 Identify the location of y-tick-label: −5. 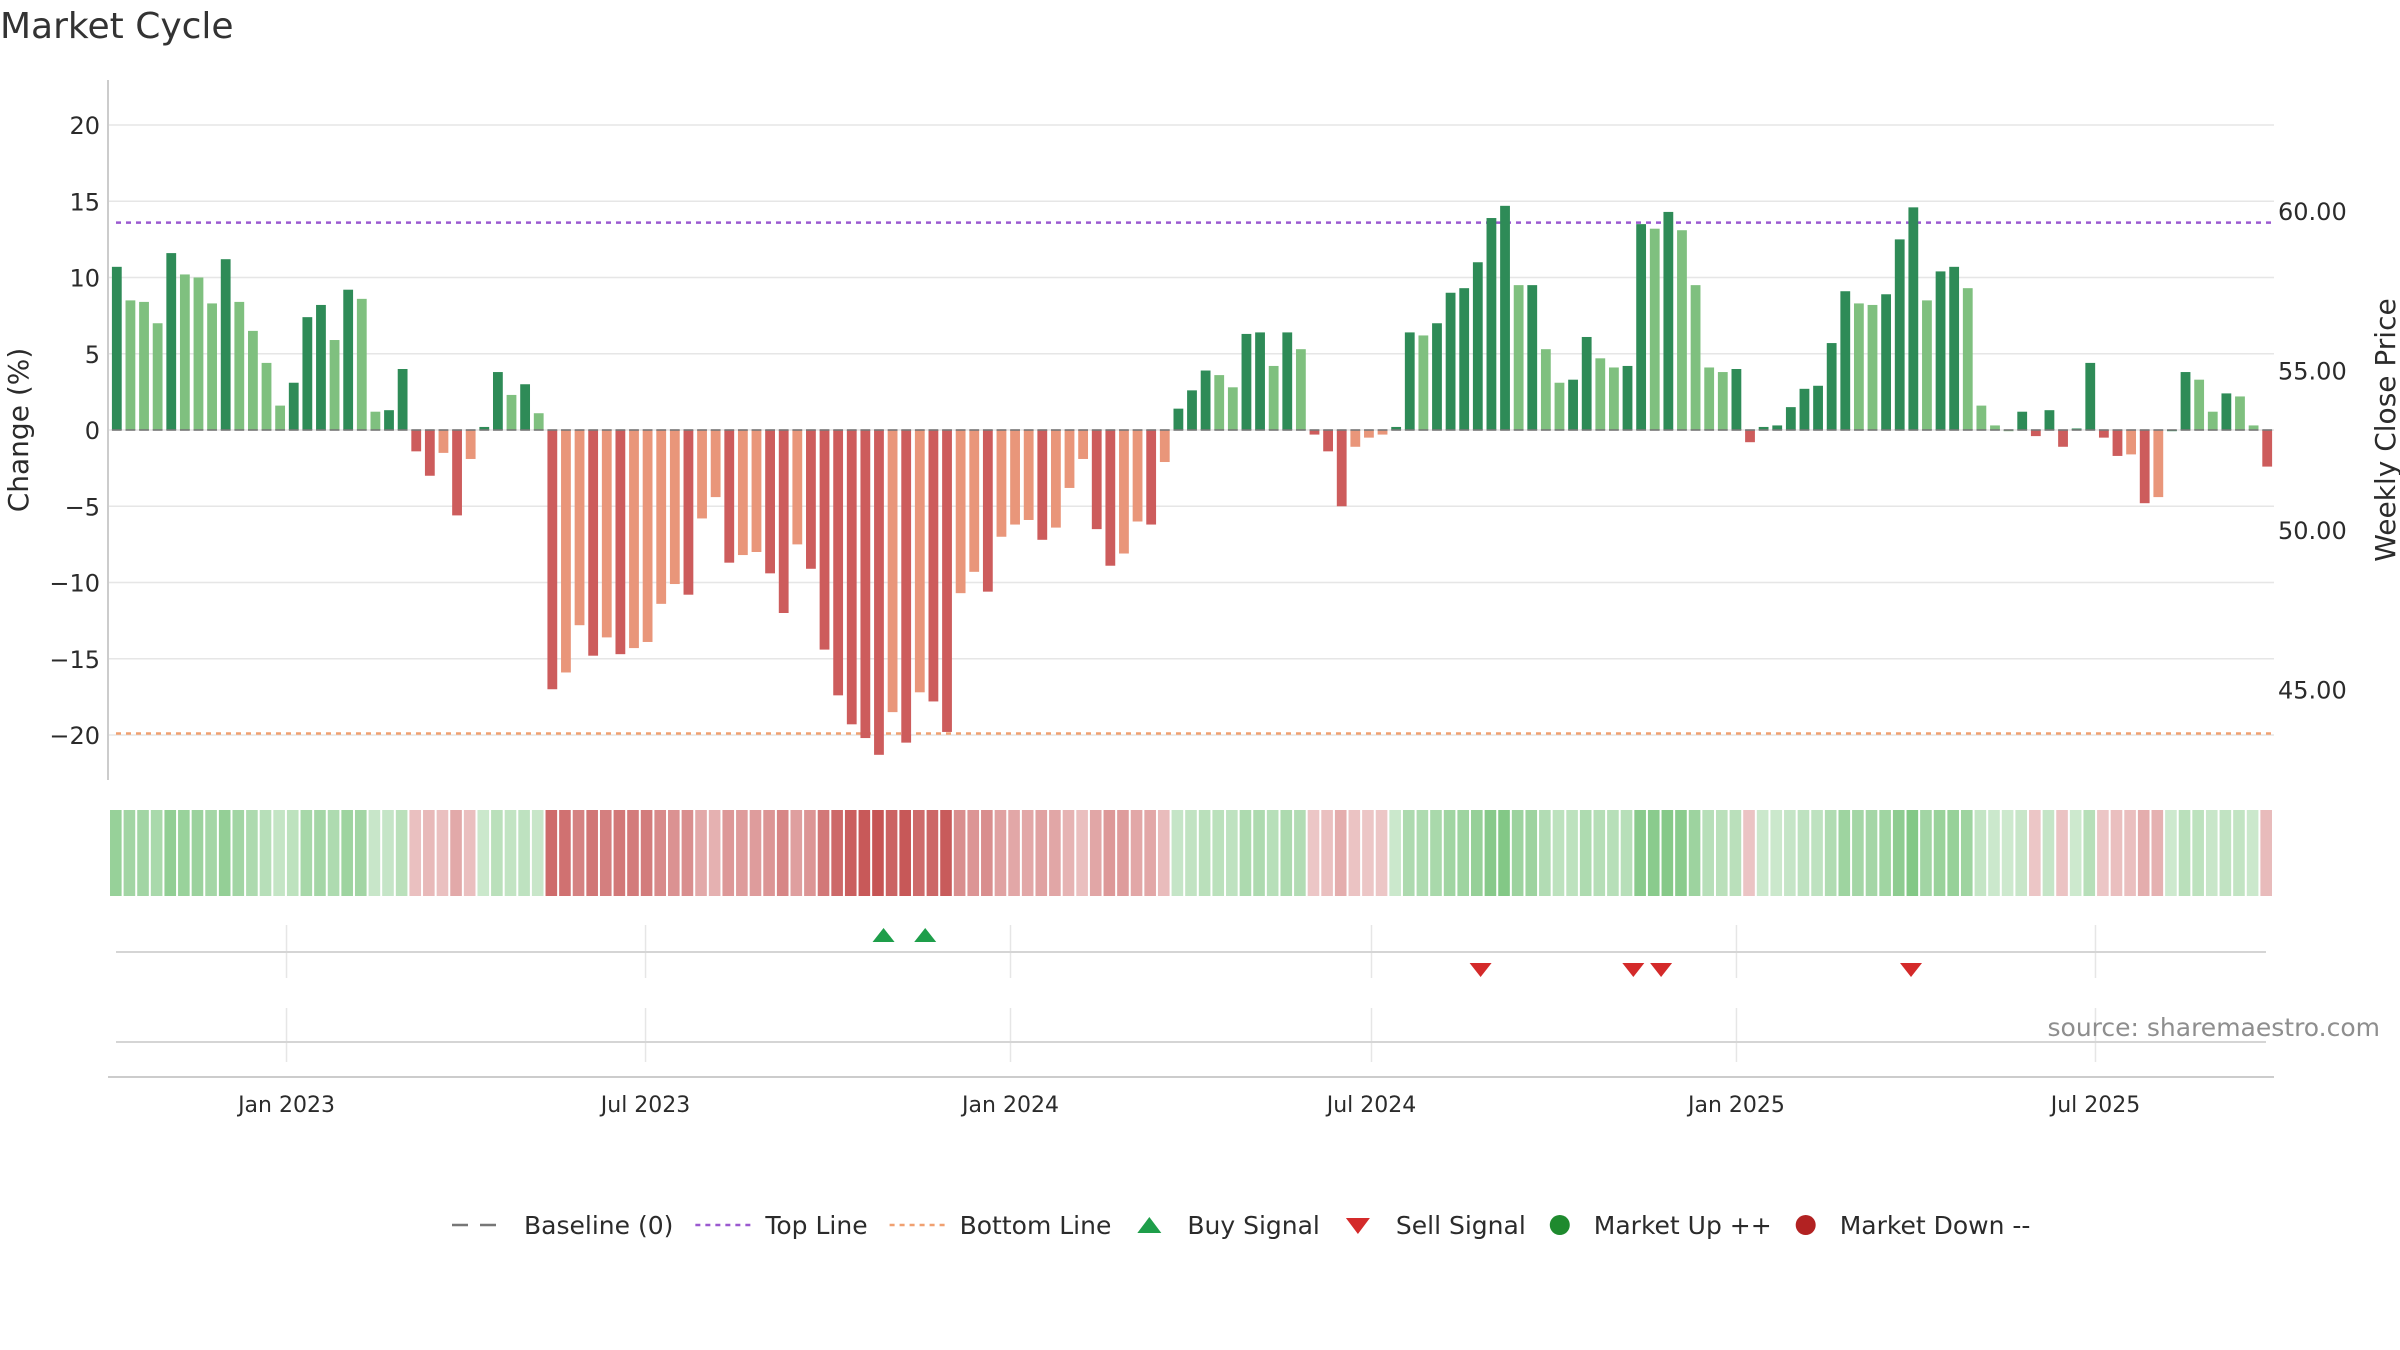
(82, 507).